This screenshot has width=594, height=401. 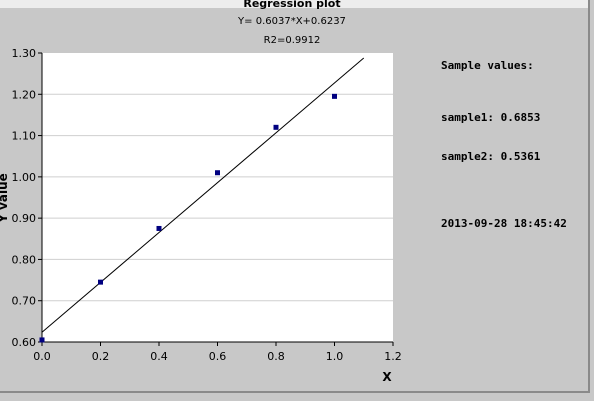 I want to click on y-axis-title: Y value, so click(x=5, y=198).